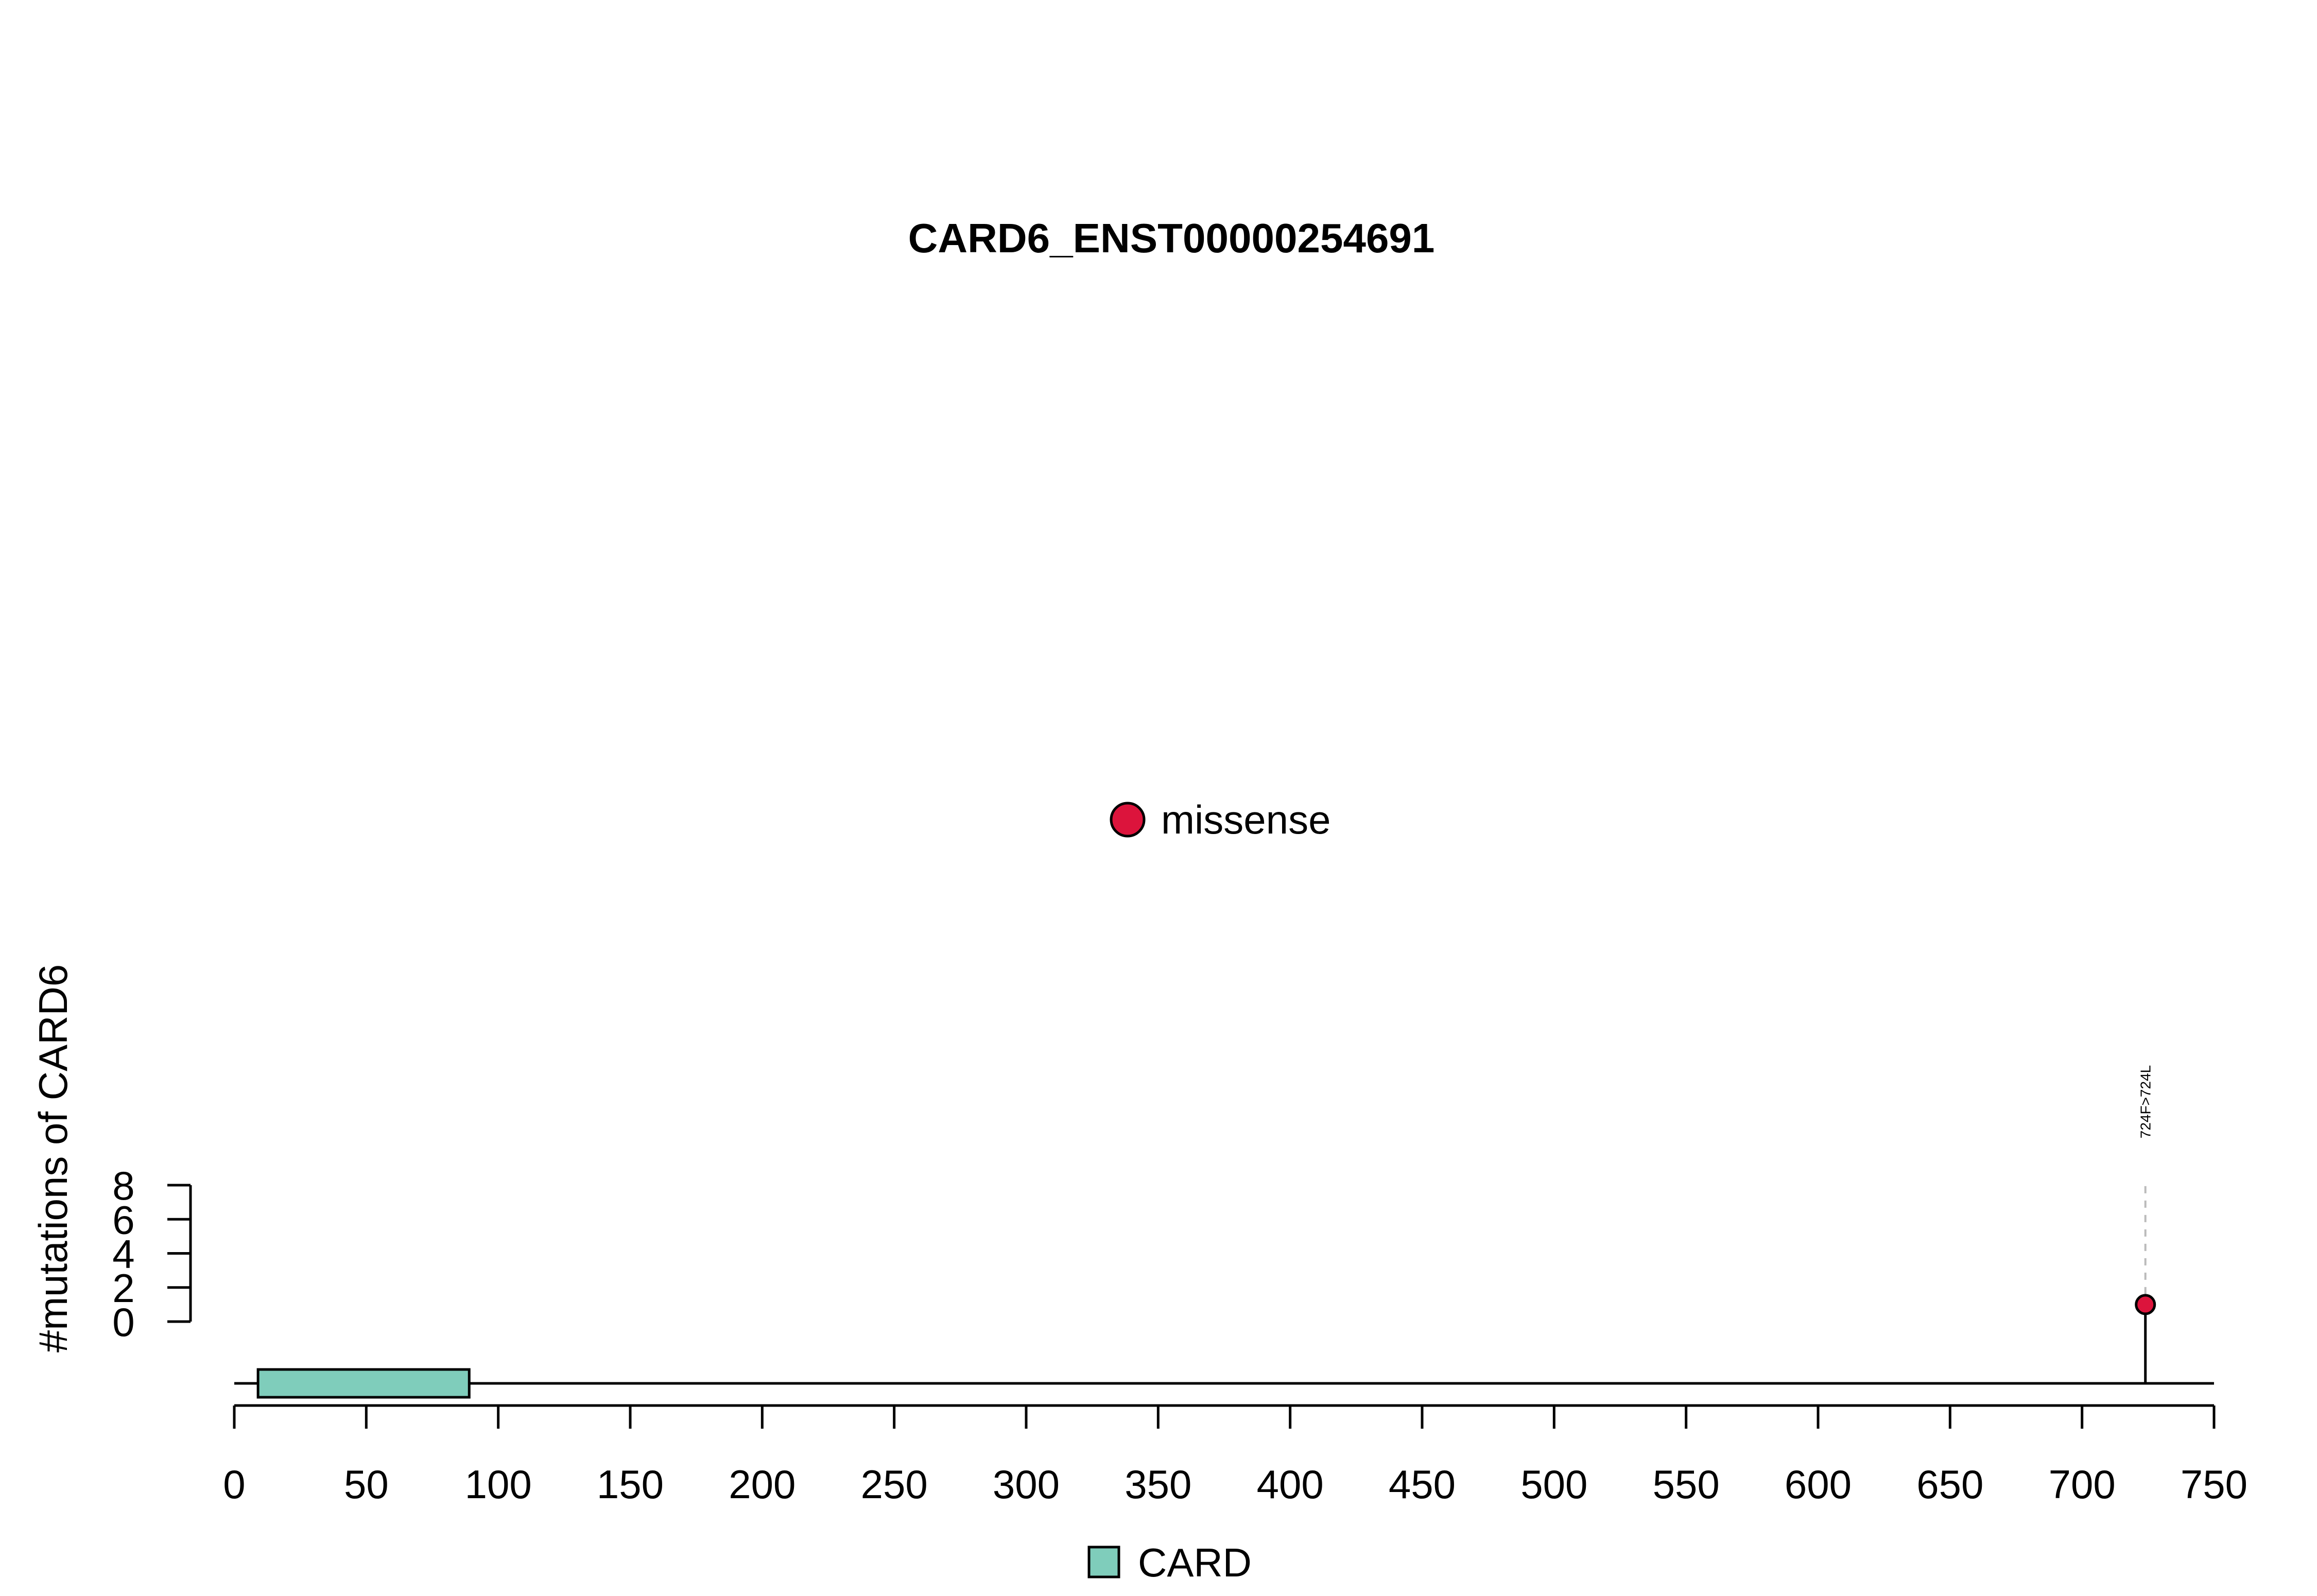 Image resolution: width=2317 pixels, height=1596 pixels. I want to click on top-legend: missense, so click(1220, 819).